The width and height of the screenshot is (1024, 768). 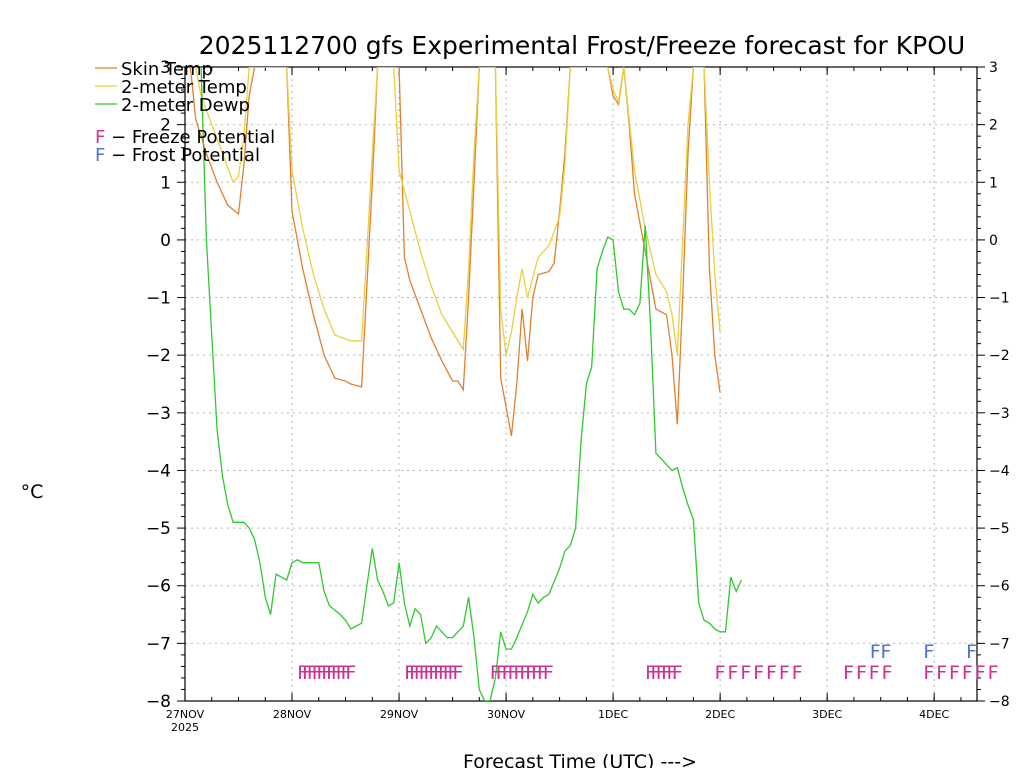 I want to click on right-y-axis-ticks: 3 2 1 0 −1 −2 −3 −4 −5 −6 −7 −8, so click(x=993, y=385).